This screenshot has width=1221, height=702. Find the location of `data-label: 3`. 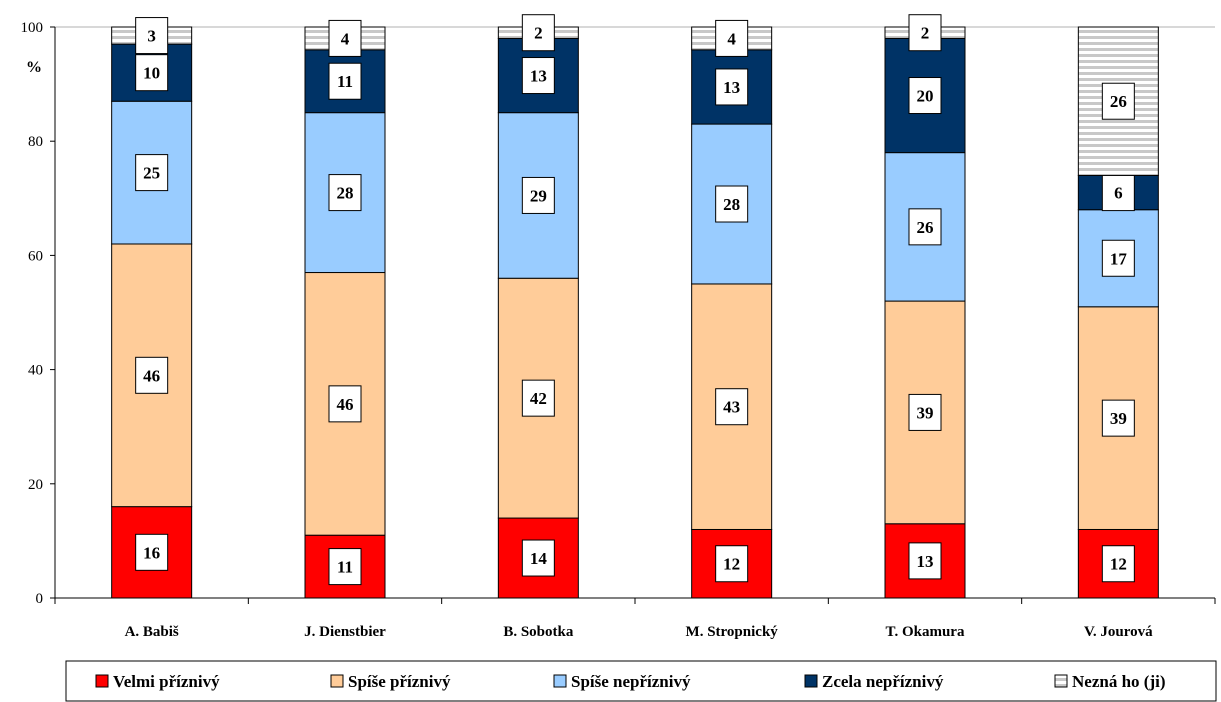

data-label: 3 is located at coordinates (151, 36).